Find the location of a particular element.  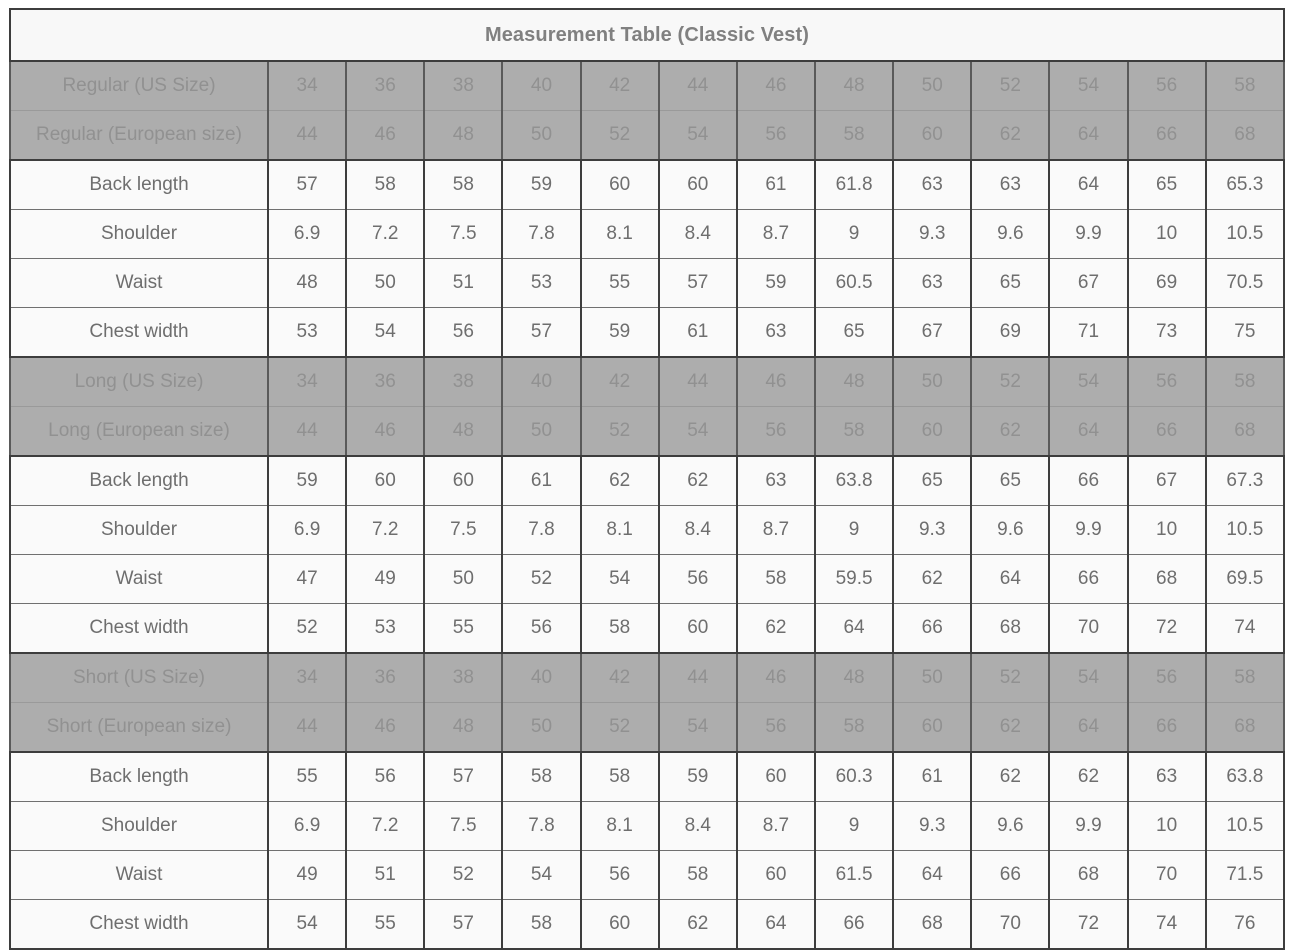

size-header-label-us-regular: Regular (US Size) is located at coordinates (139, 85).